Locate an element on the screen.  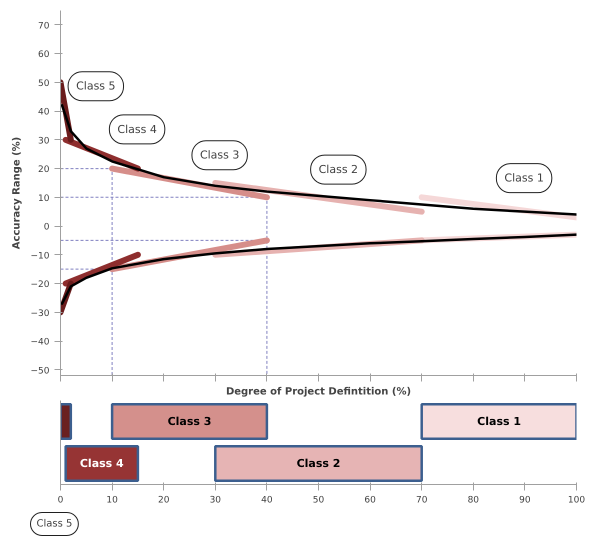
text: Class 5 is located at coordinates (54, 524).